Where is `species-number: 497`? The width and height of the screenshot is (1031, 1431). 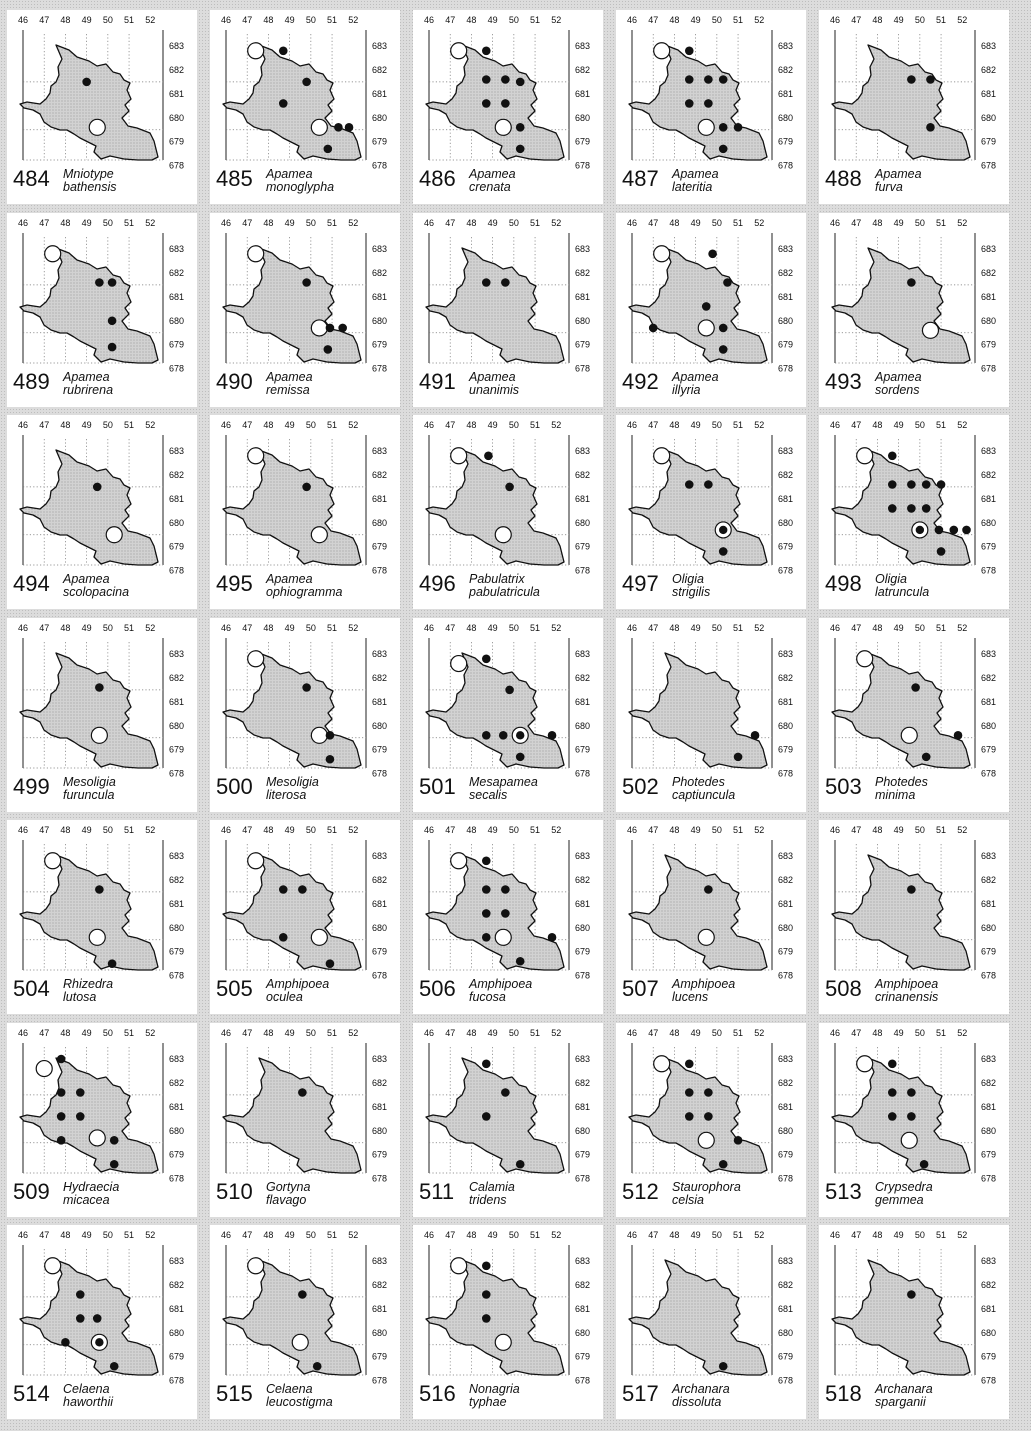 species-number: 497 is located at coordinates (640, 583).